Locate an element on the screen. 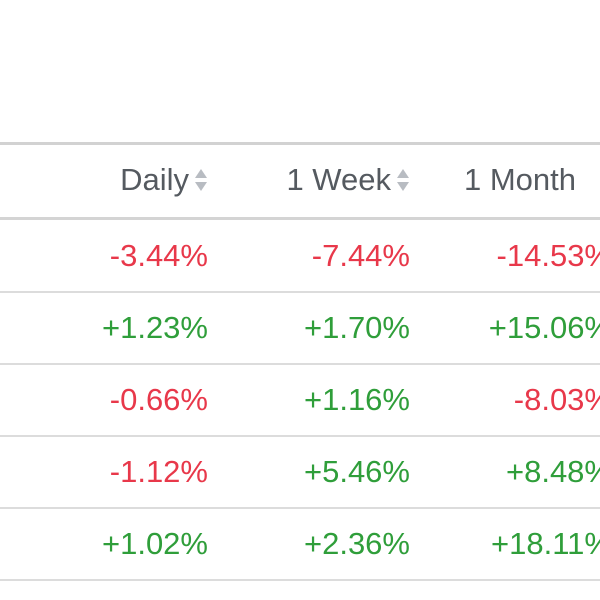 Image resolution: width=600 pixels, height=600 pixels. column-header-1-month: 1 Month is located at coordinates (520, 180).